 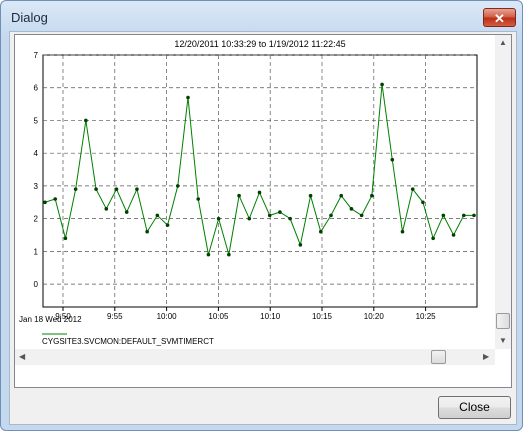 What do you see at coordinates (503, 321) in the screenshot?
I see `vertical-scroll-thumb` at bounding box center [503, 321].